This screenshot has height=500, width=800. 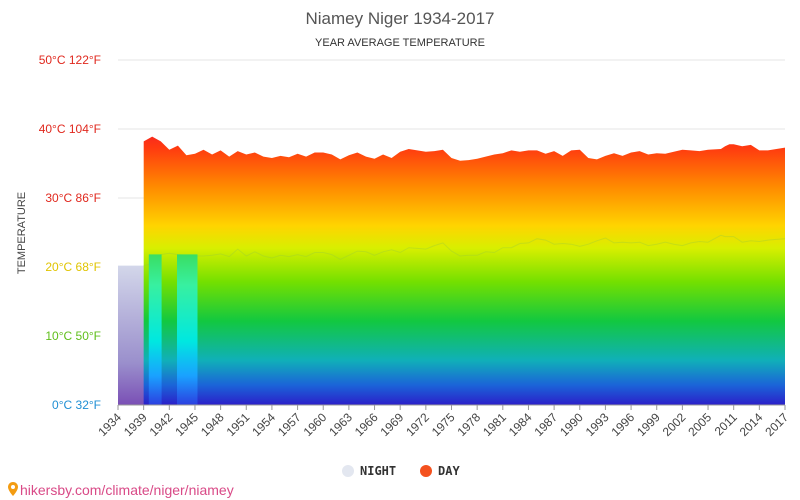 I want to click on y-tick-label: 30°C 86°F, so click(x=73, y=198).